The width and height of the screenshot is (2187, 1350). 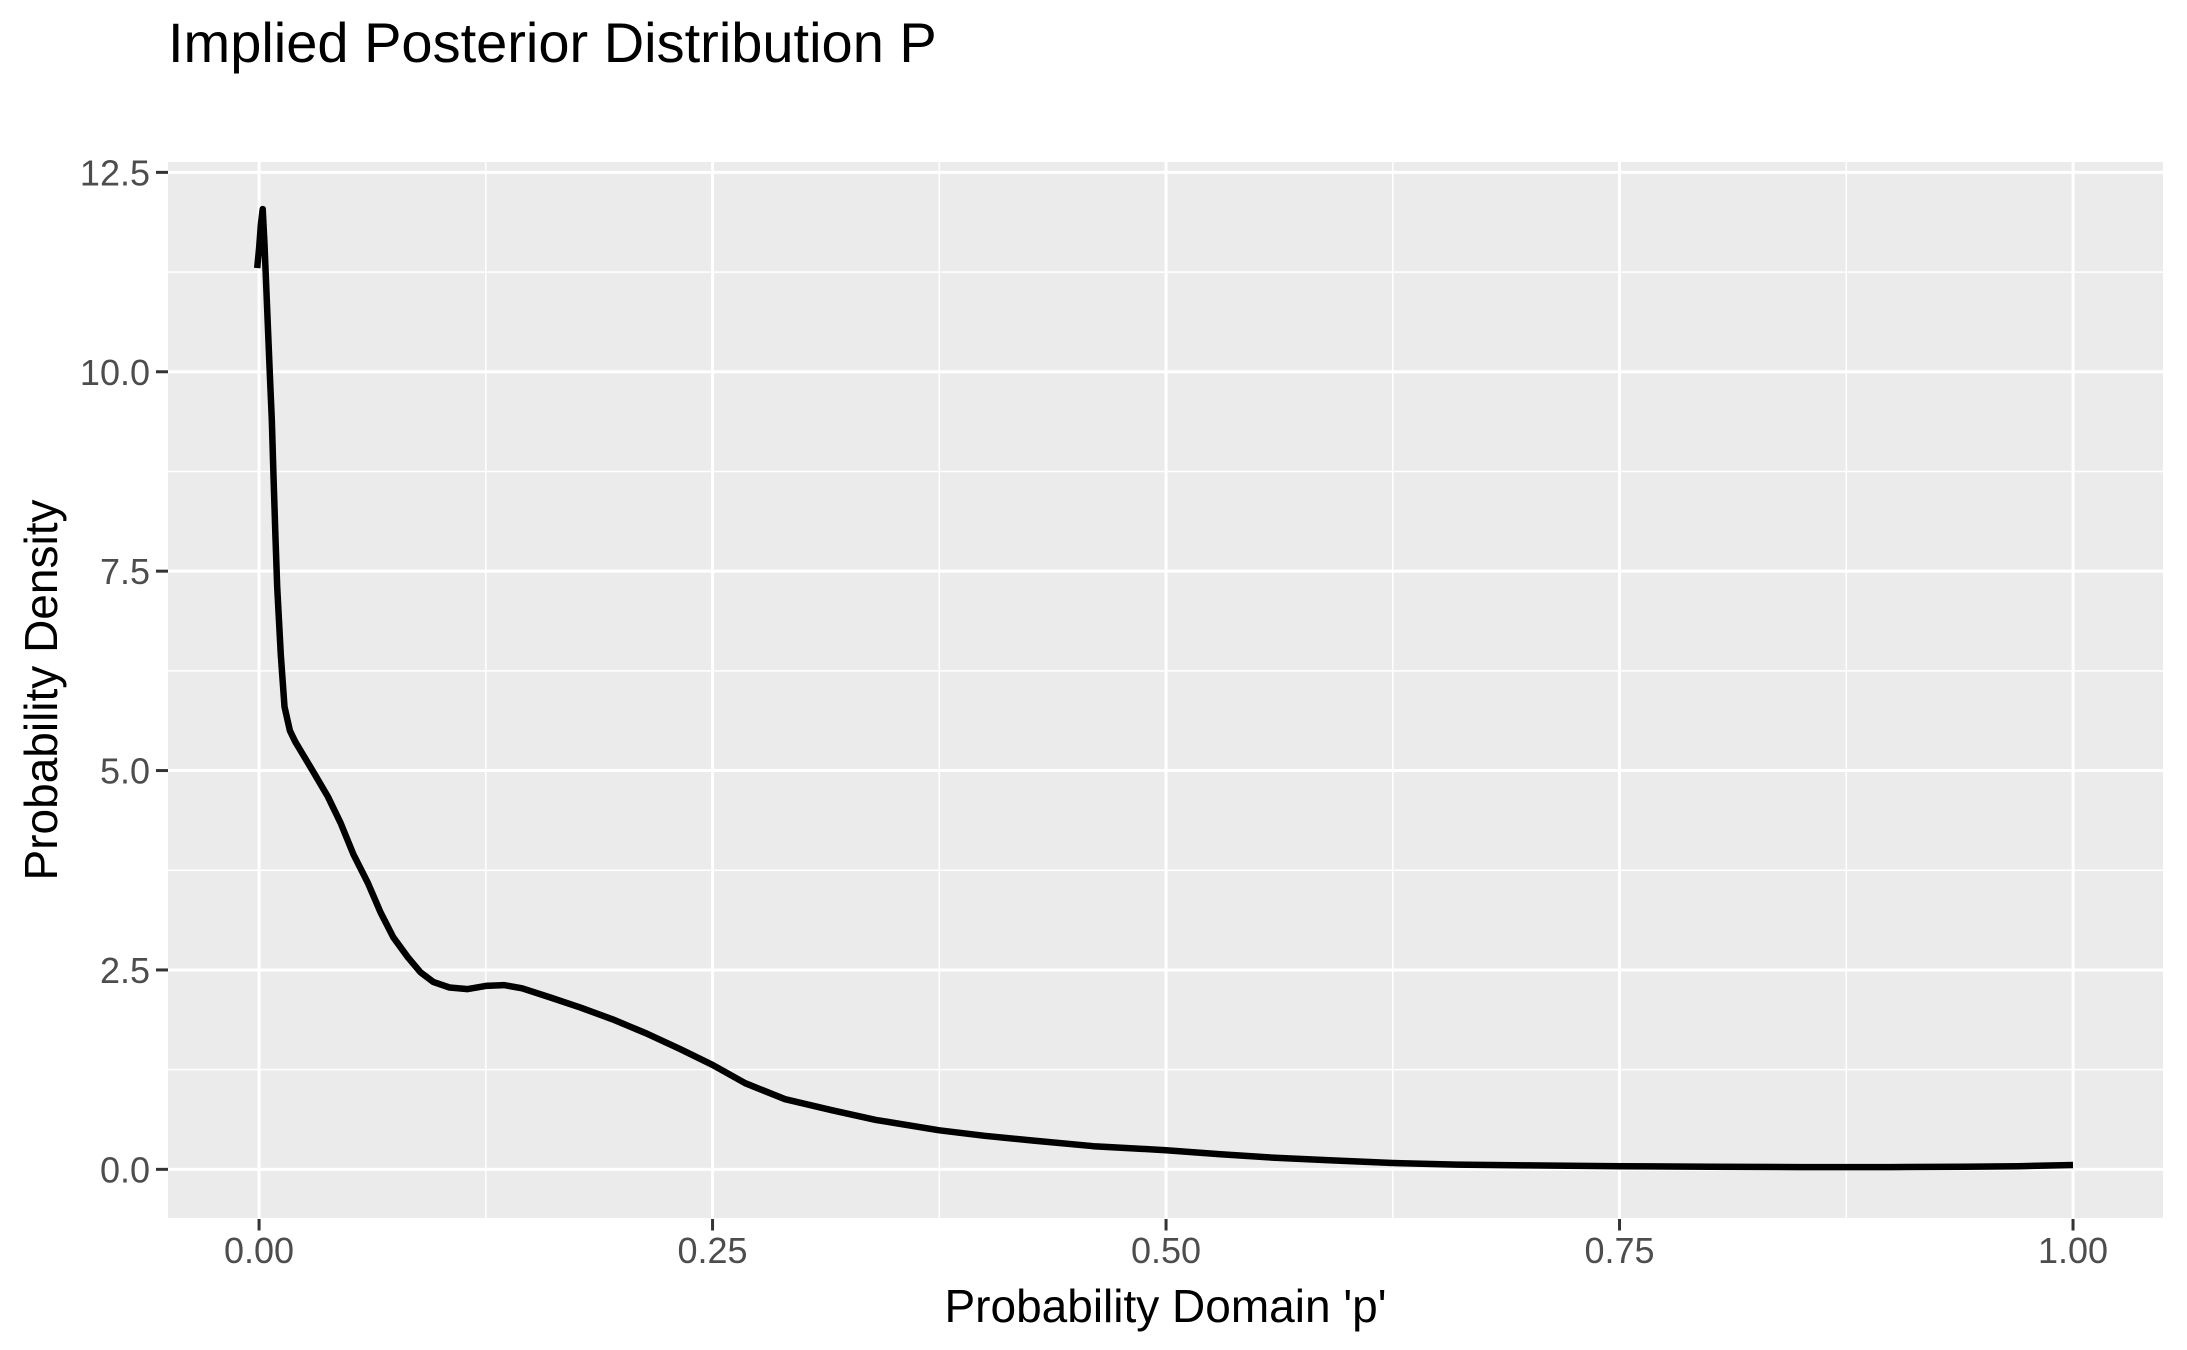 I want to click on y-tick-label: 12.5, so click(x=115, y=172).